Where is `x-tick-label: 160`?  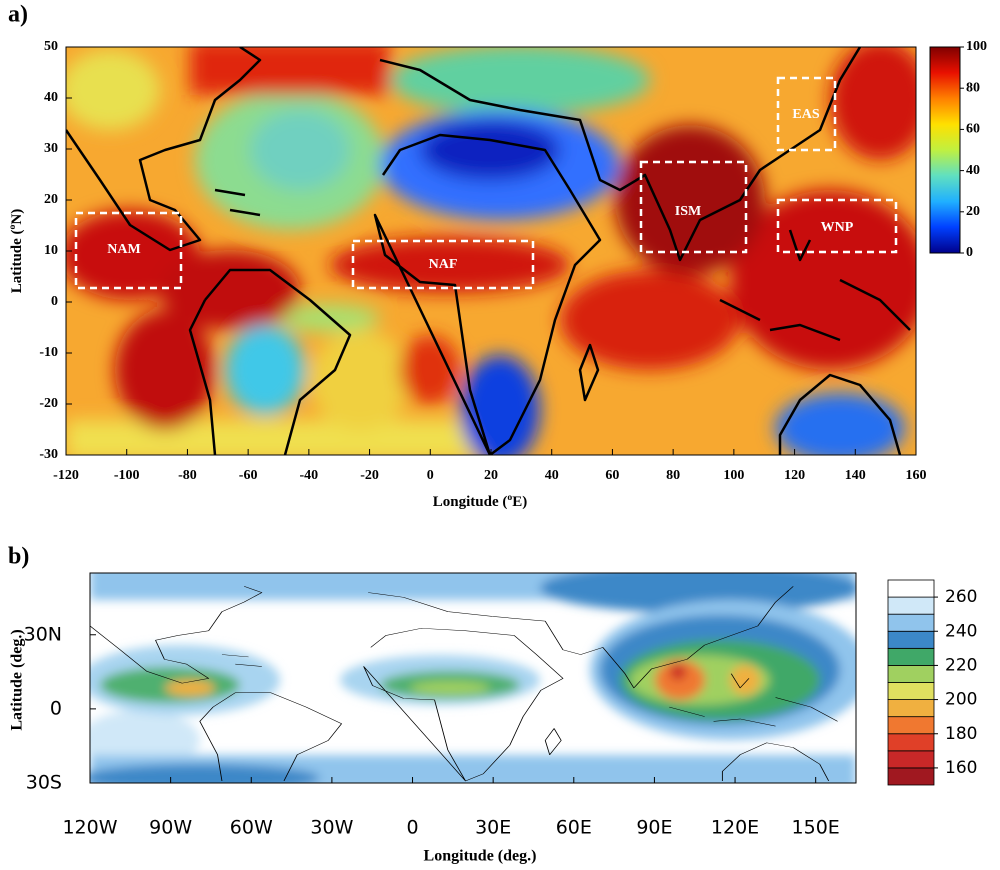
x-tick-label: 160 is located at coordinates (916, 475).